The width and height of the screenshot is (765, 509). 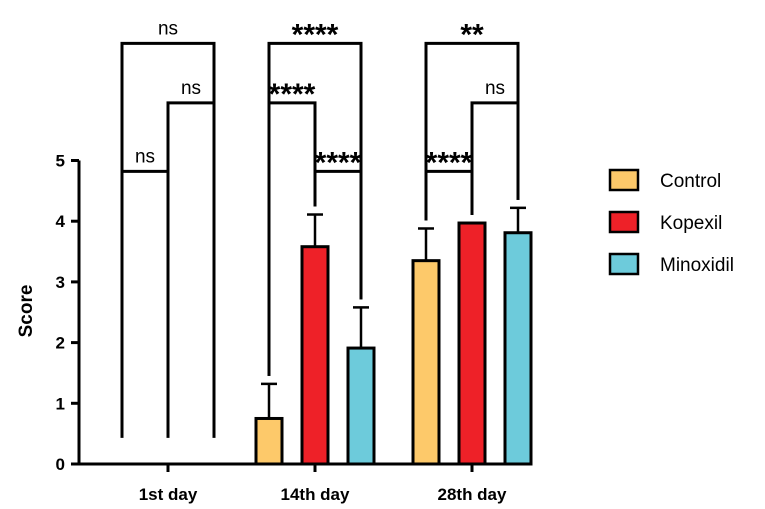 What do you see at coordinates (60, 161) in the screenshot?
I see `y-tick-label: 5` at bounding box center [60, 161].